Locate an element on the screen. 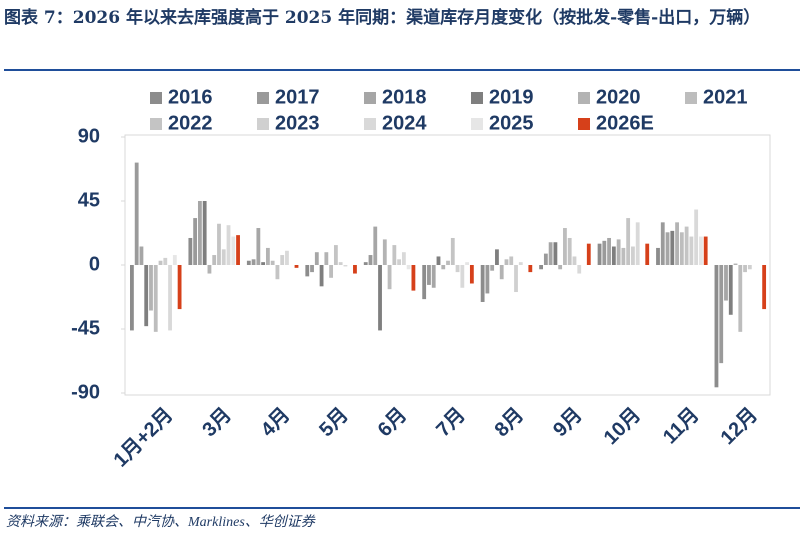 Image resolution: width=804 pixels, height=538 pixels. legend-label: 2018 is located at coordinates (404, 97).